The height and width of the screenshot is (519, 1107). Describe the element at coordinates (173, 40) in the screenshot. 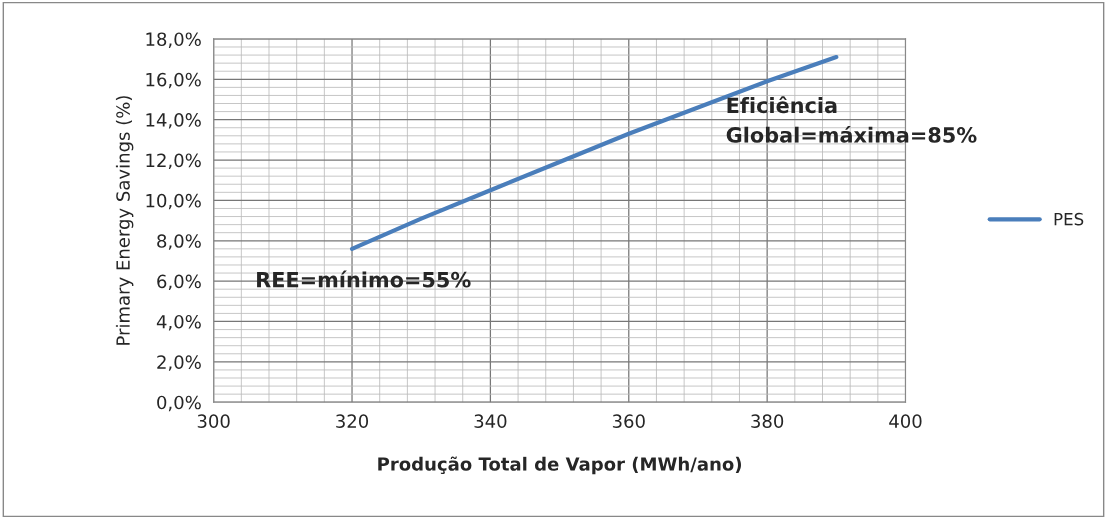

I see `y-tick-label: 18,0%` at that location.